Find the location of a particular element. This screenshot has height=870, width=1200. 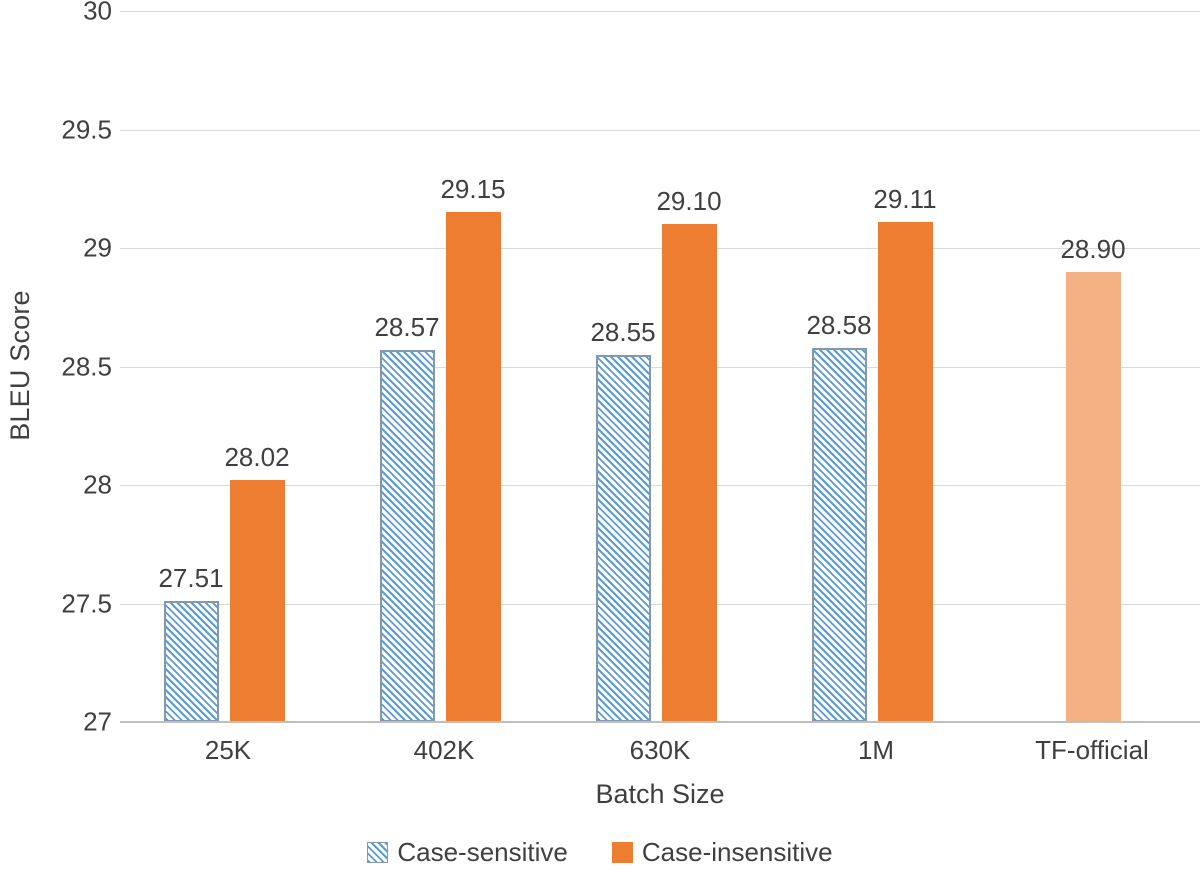

y-tick-label: 28.5 is located at coordinates (86, 366).